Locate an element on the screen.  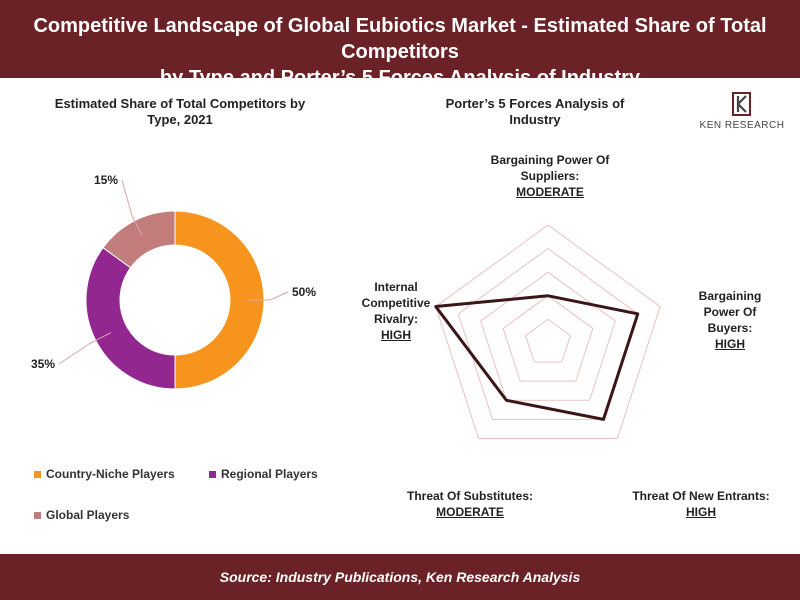
donut-data-label-1: 50% is located at coordinates (304, 292).